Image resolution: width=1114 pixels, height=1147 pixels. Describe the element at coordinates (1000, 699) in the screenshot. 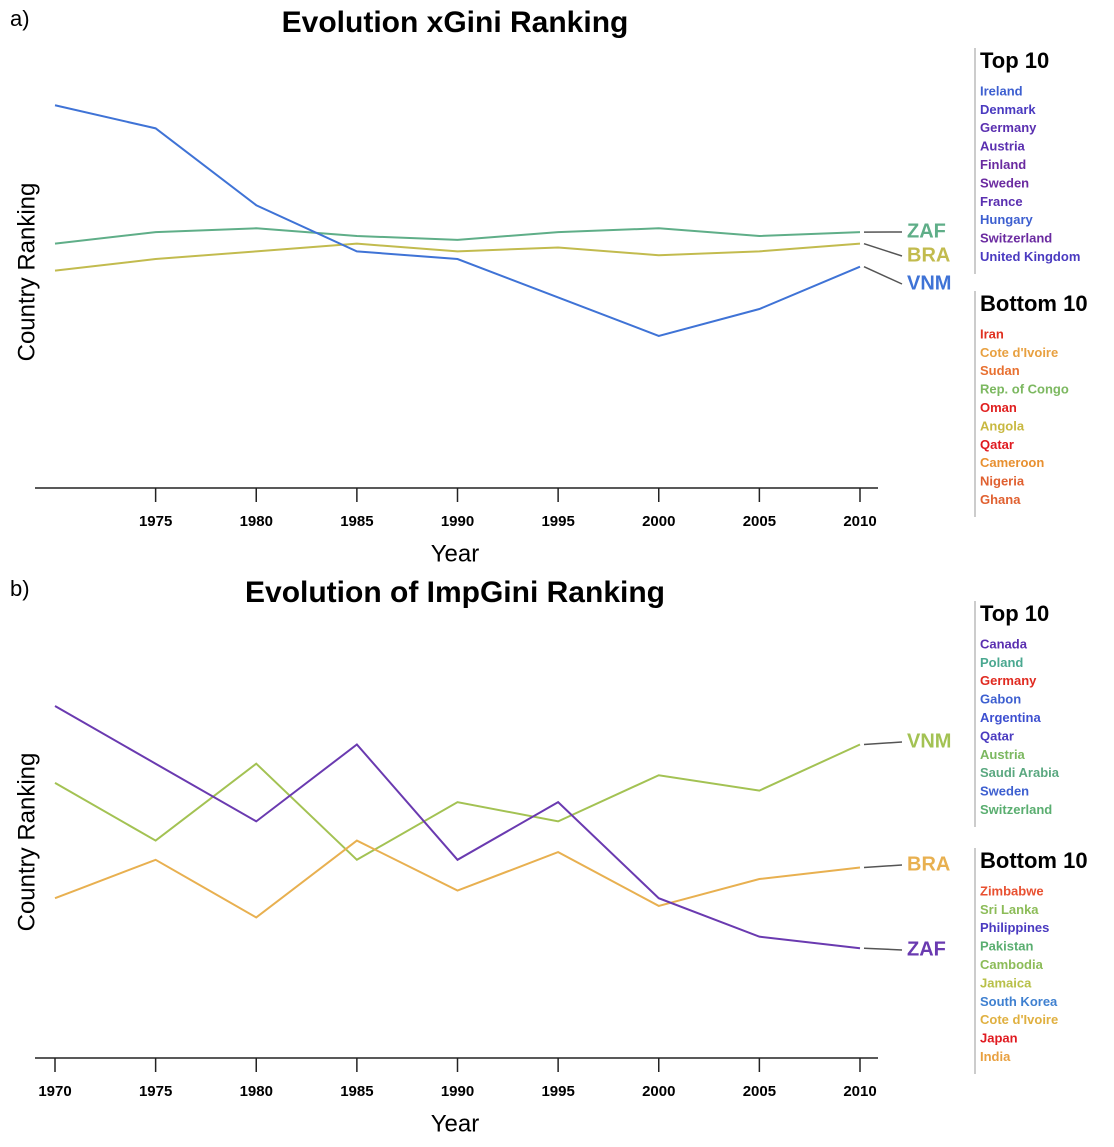

I see `legend-entry: Gabon` at that location.